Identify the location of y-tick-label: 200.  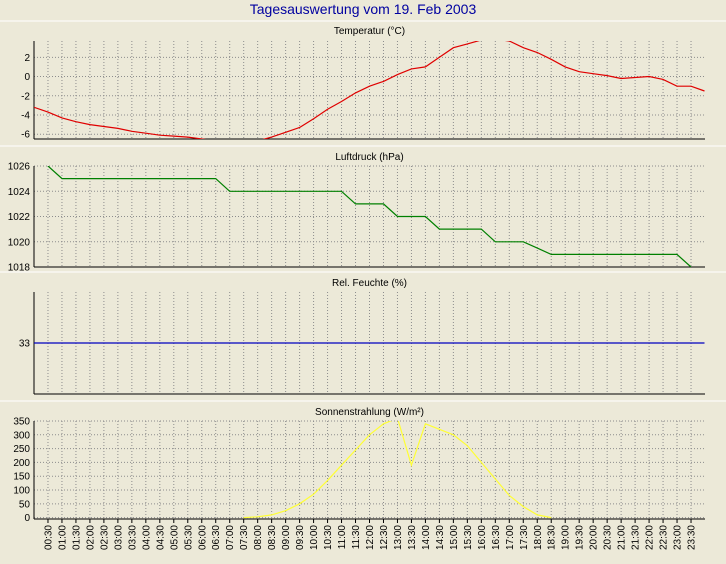
(21, 463).